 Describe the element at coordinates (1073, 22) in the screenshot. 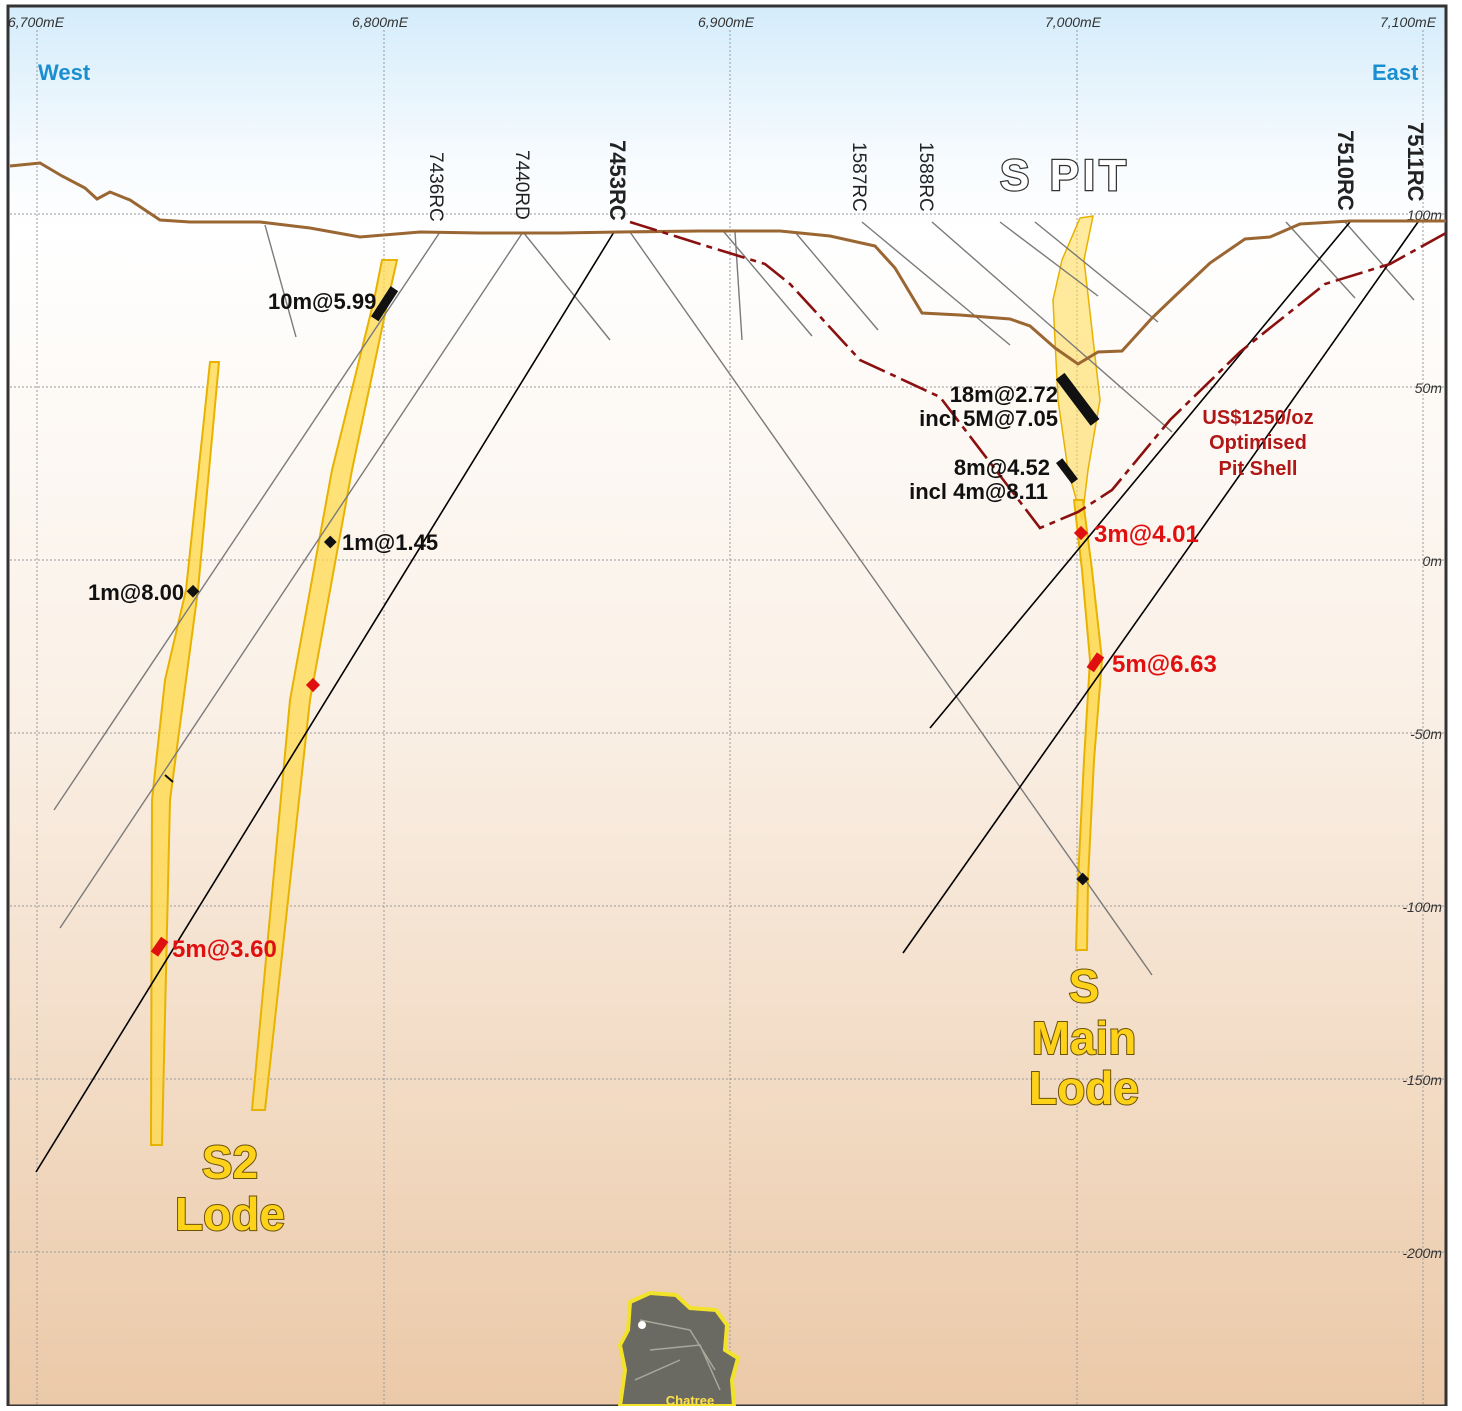

I see `easting-label-7000: 7,000mE` at that location.